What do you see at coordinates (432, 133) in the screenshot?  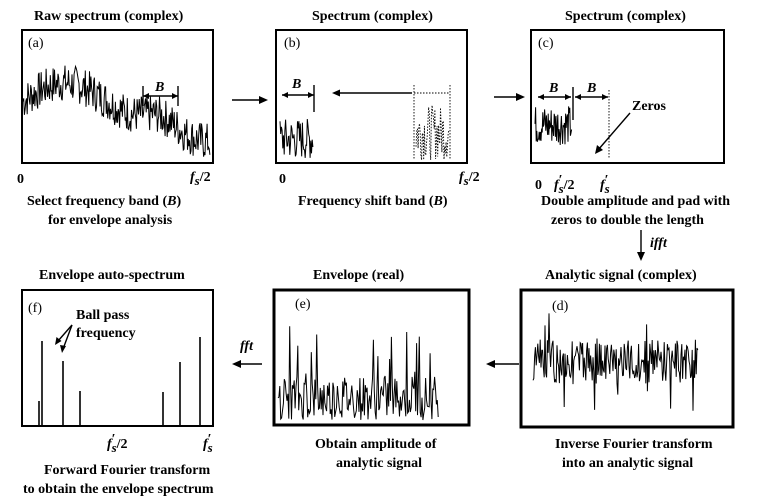 I see `panel-b-original-band-dotted` at bounding box center [432, 133].